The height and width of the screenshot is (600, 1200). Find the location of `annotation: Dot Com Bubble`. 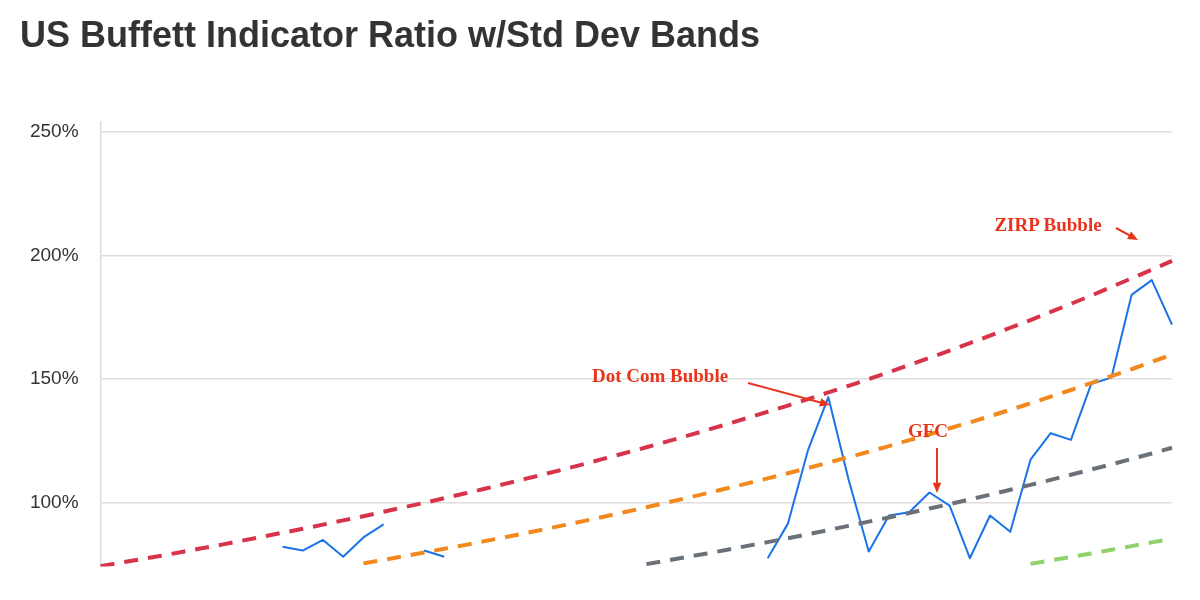

annotation: Dot Com Bubble is located at coordinates (660, 375).